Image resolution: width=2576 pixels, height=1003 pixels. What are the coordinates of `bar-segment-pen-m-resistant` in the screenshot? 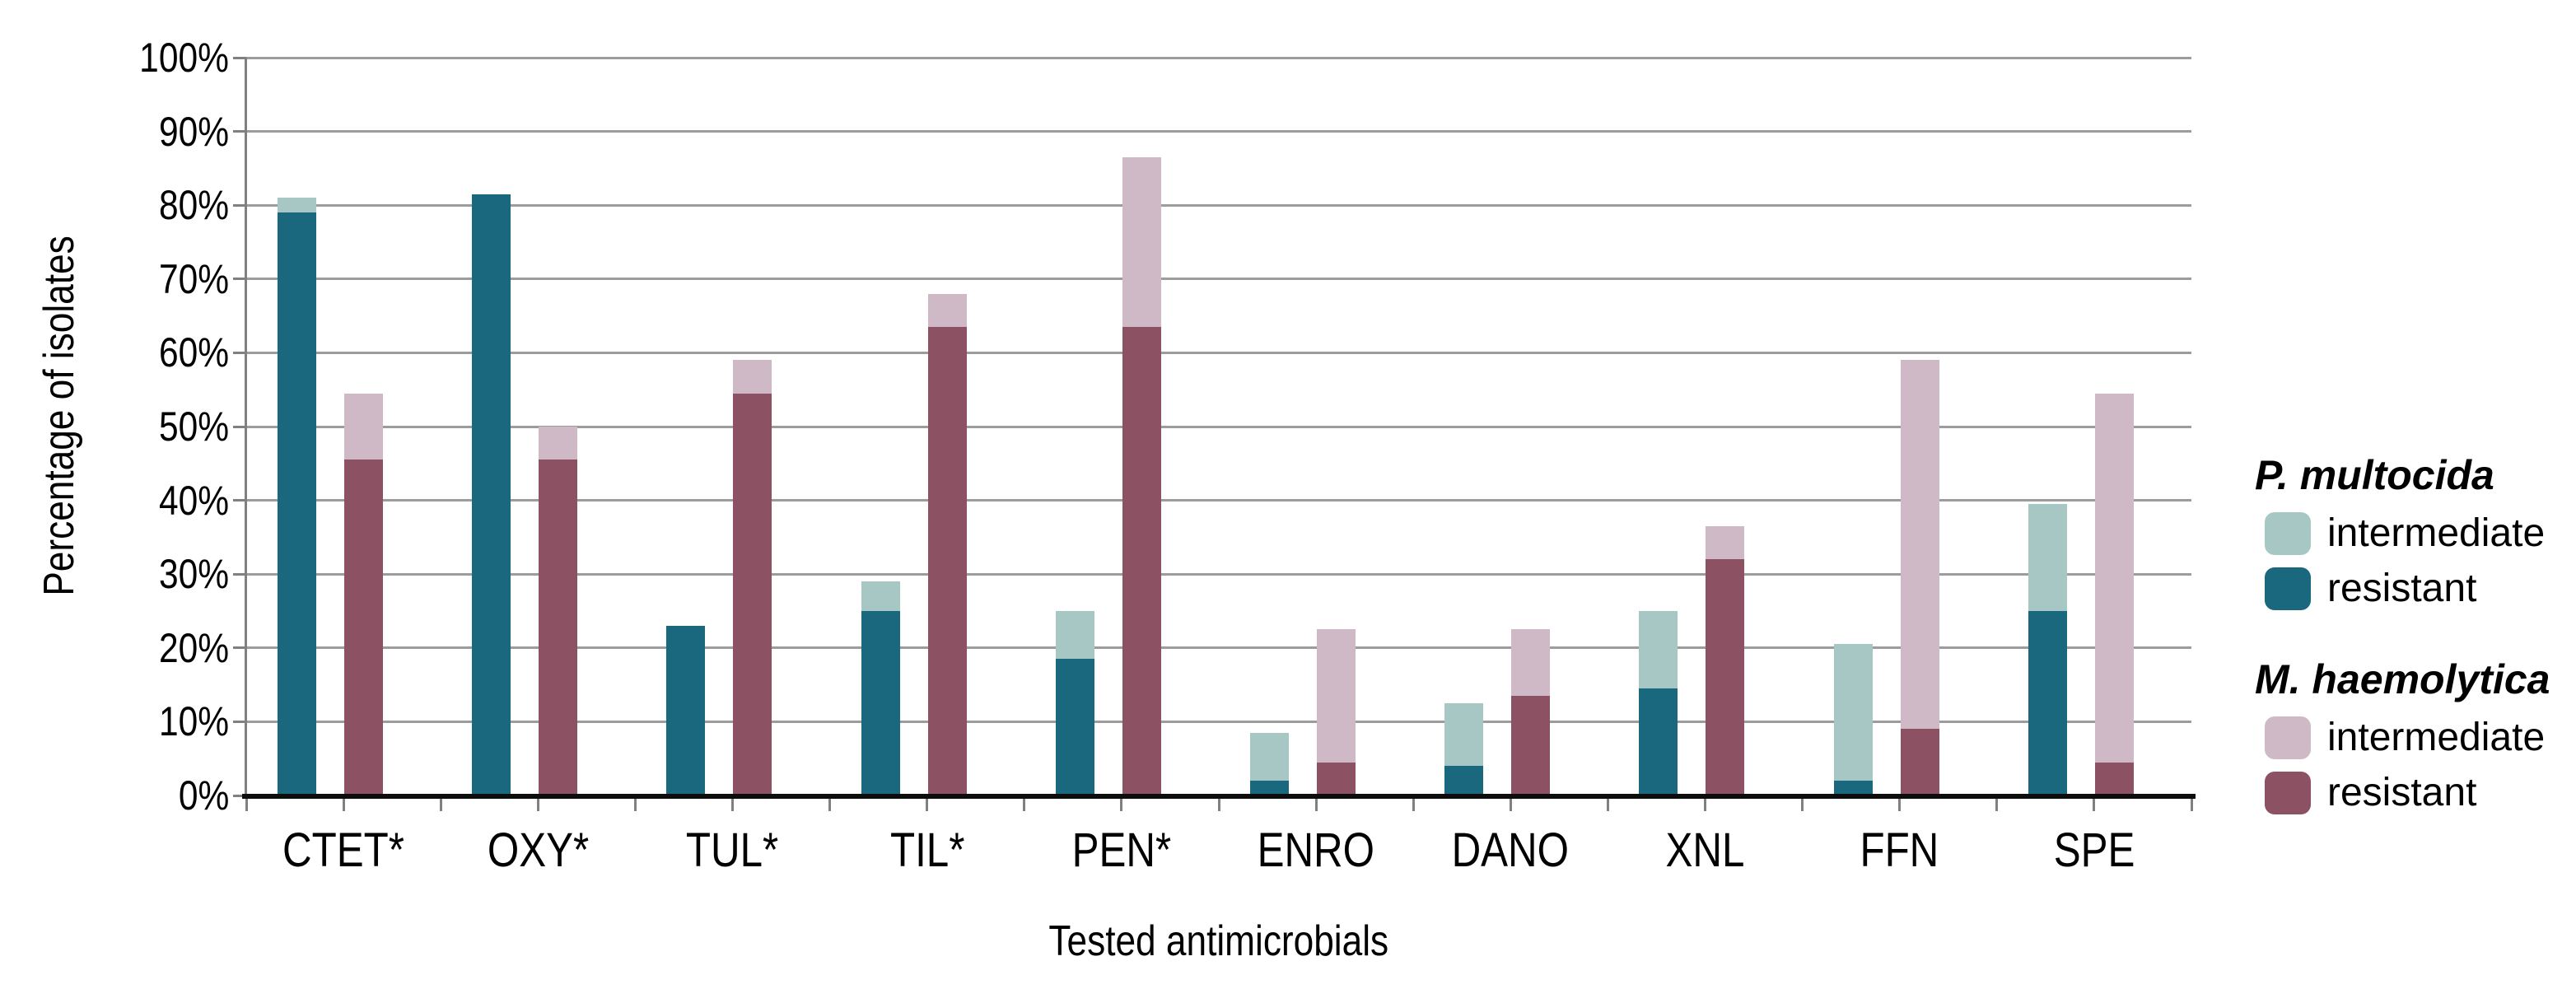 It's located at (1141, 561).